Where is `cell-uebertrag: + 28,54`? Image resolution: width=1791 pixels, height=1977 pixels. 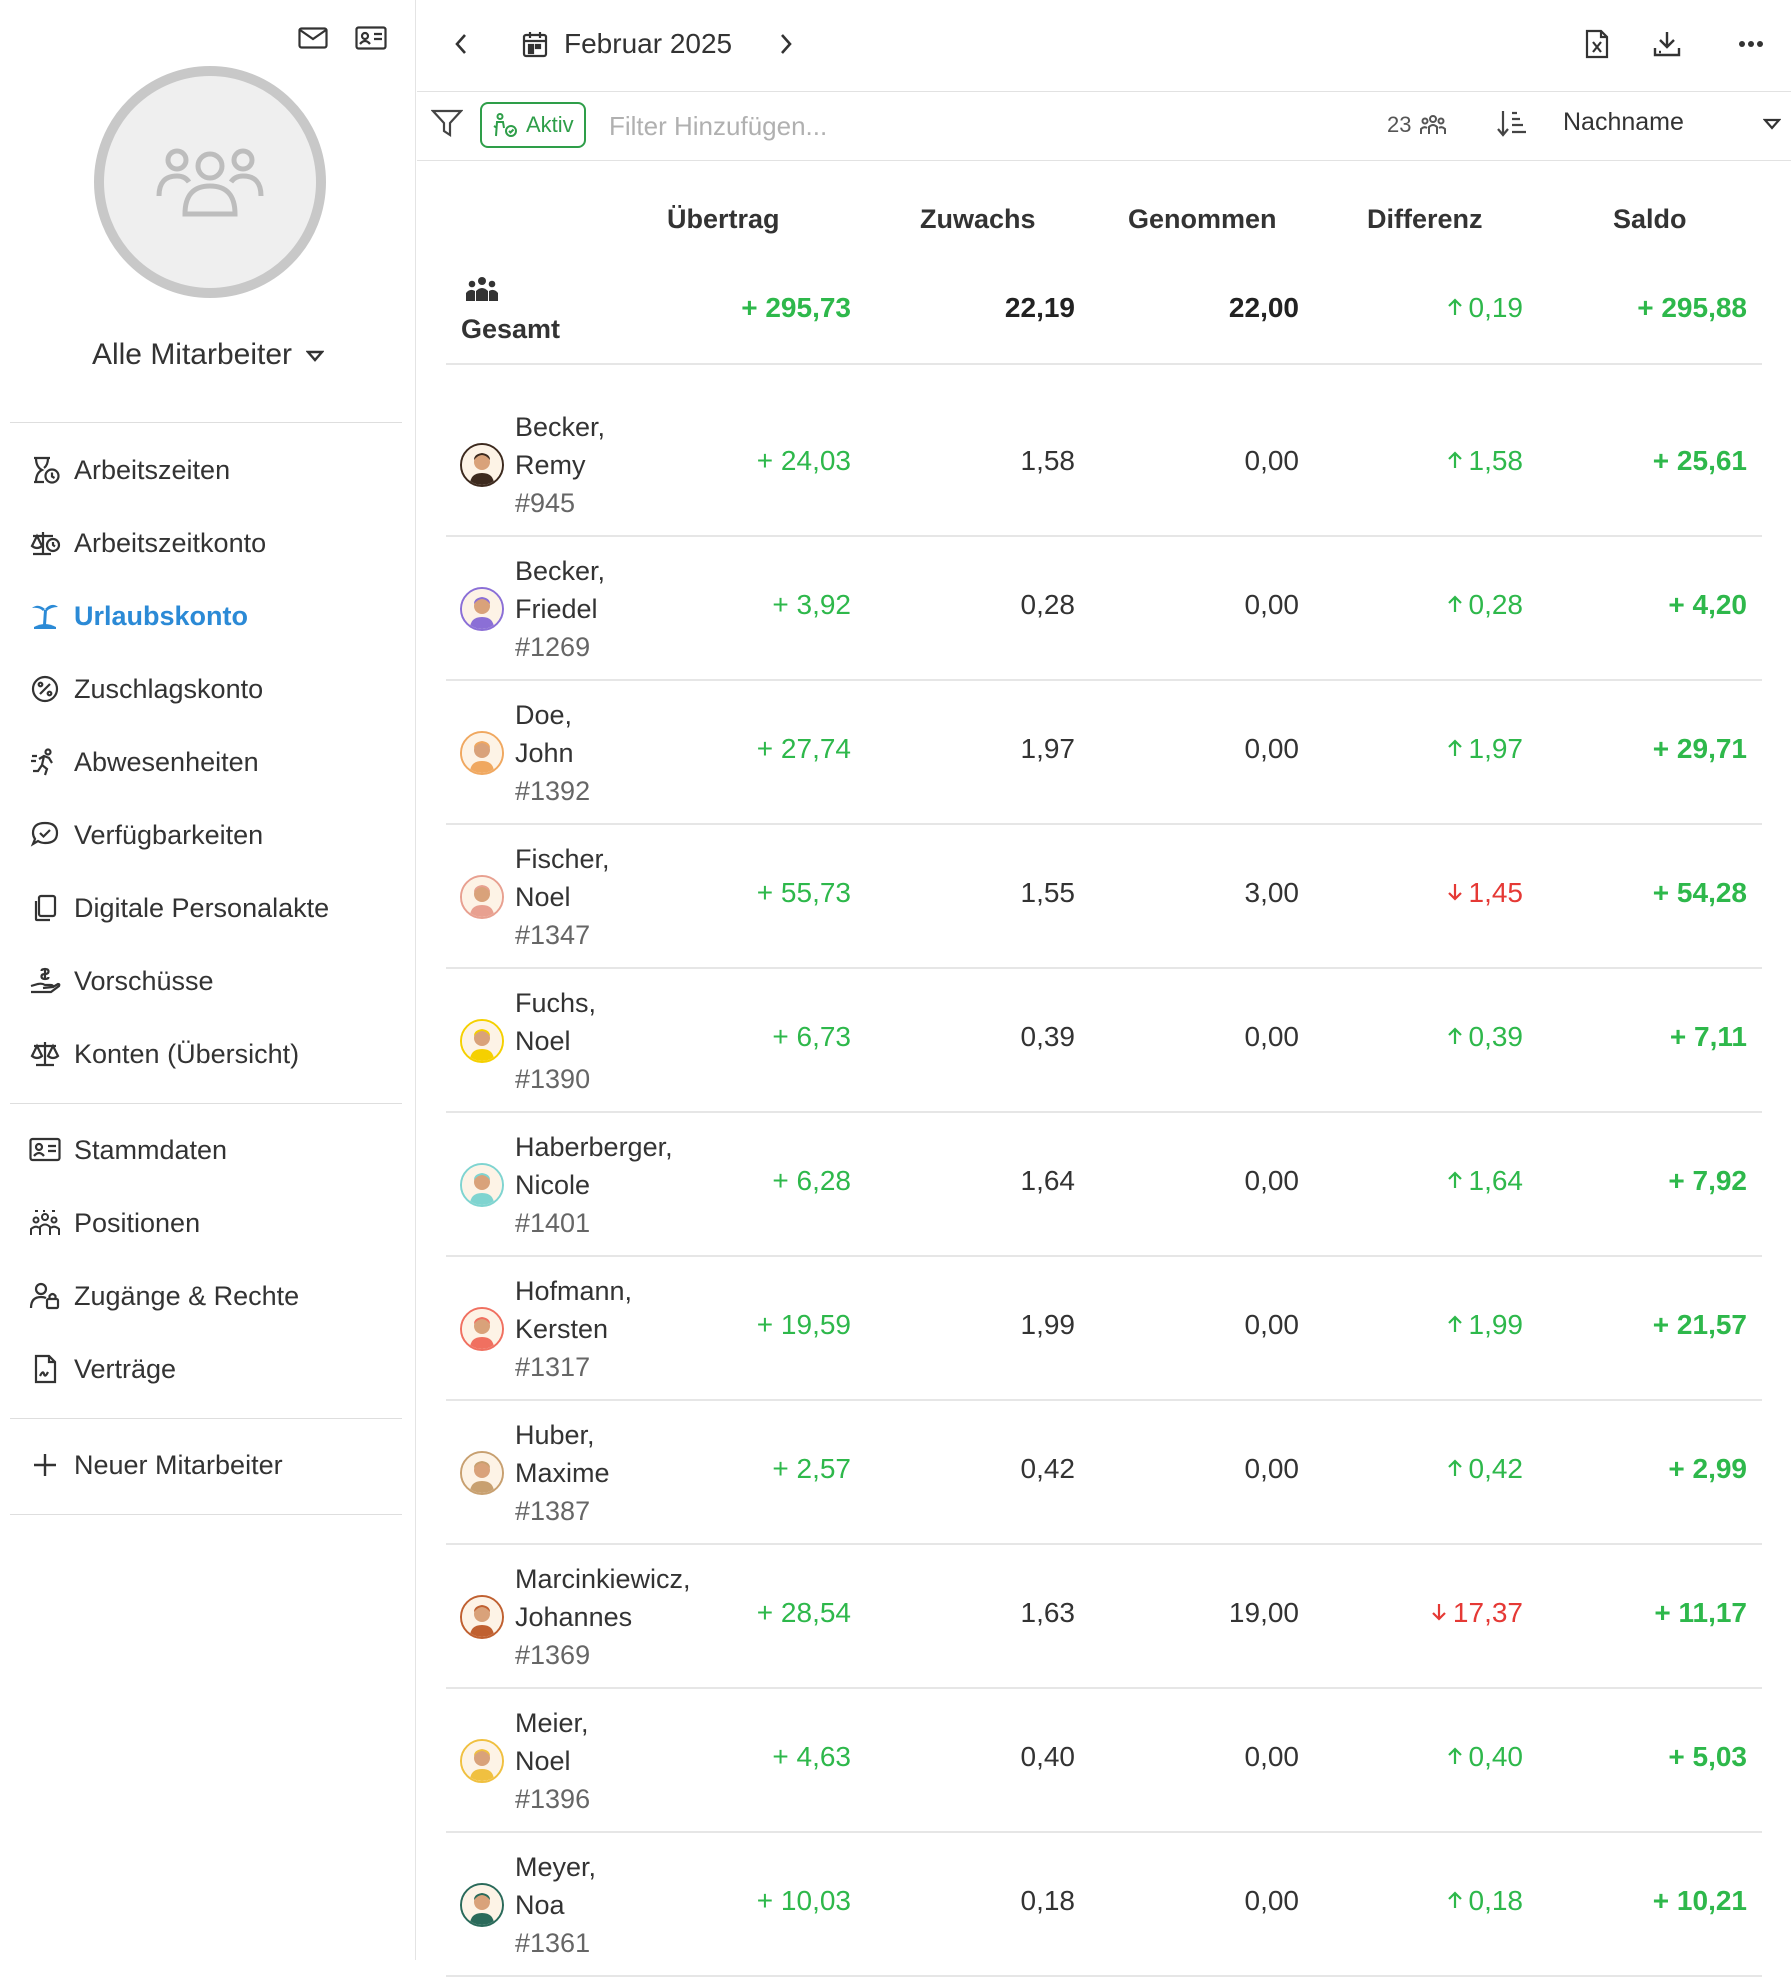
cell-uebertrag: + 28,54 is located at coordinates (803, 1612).